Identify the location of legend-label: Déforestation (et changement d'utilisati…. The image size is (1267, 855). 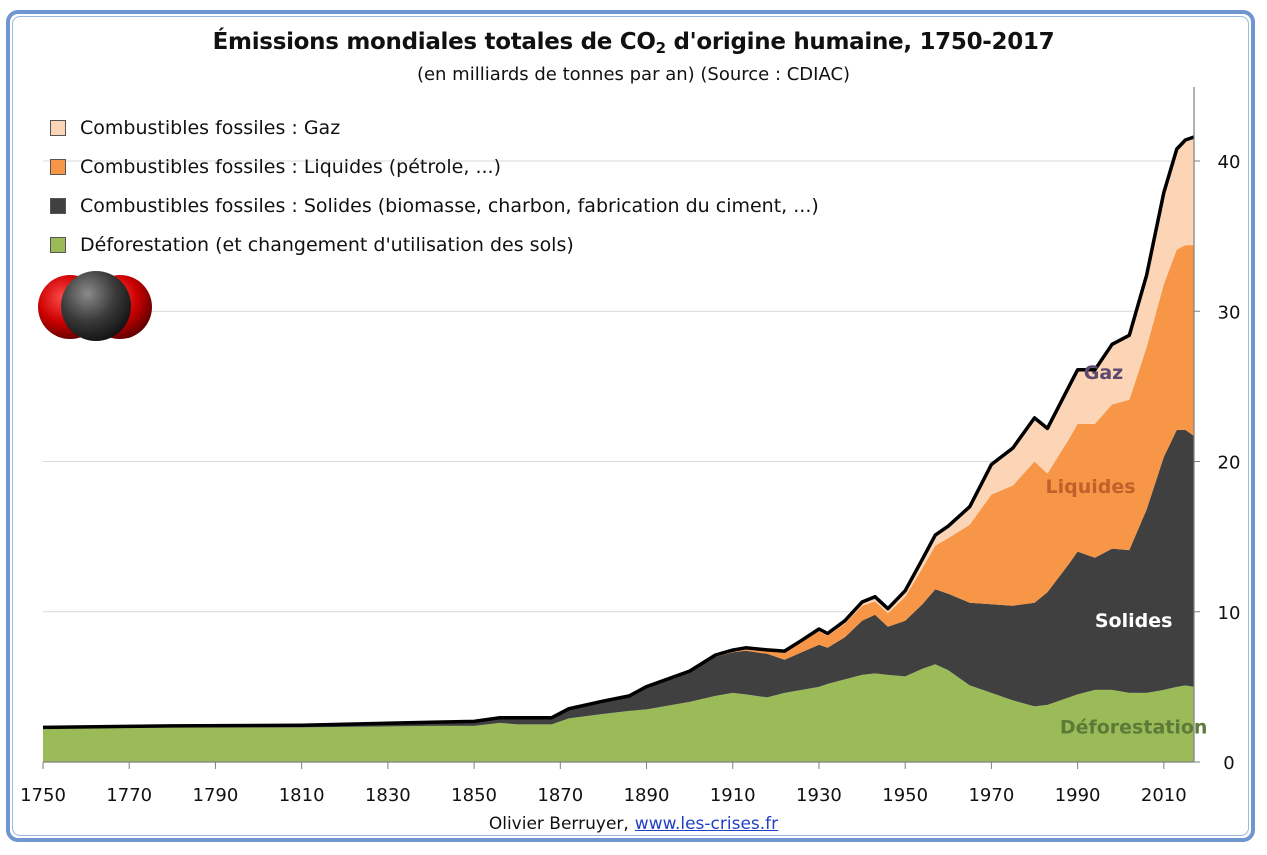
(327, 244).